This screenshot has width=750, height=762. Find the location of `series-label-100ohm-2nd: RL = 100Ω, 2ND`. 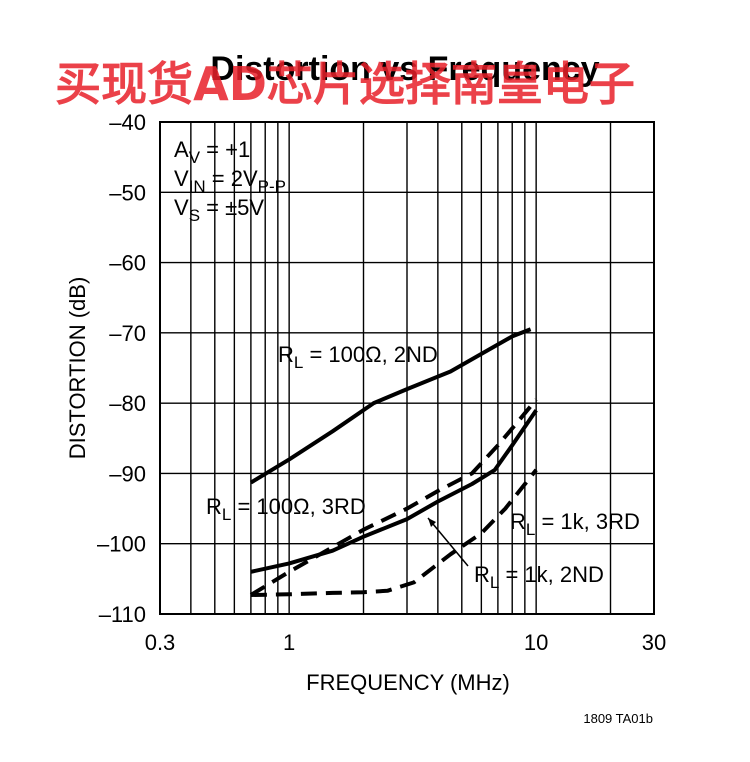

series-label-100ohm-2nd: RL = 100Ω, 2ND is located at coordinates (358, 357).